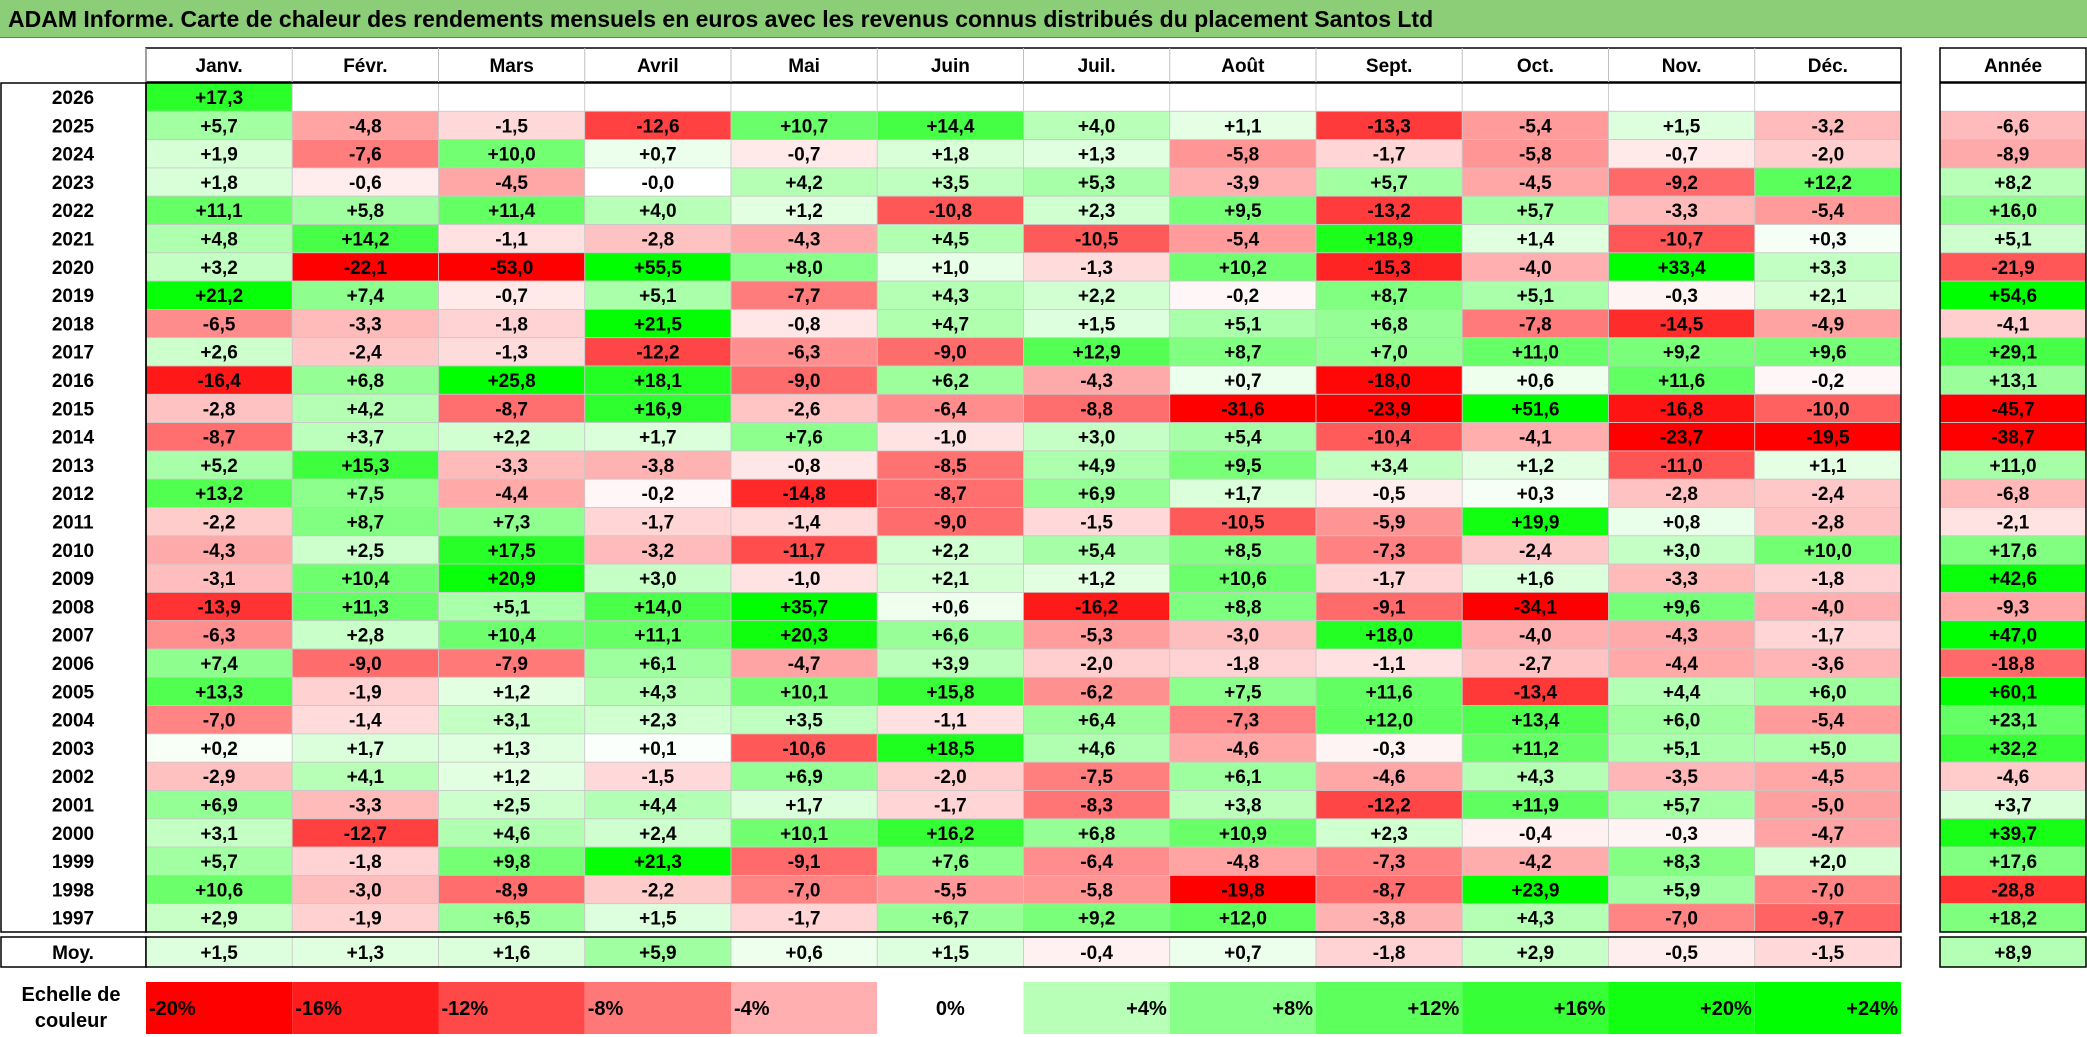  I want to click on cell-value: +0,6, so click(1536, 381).